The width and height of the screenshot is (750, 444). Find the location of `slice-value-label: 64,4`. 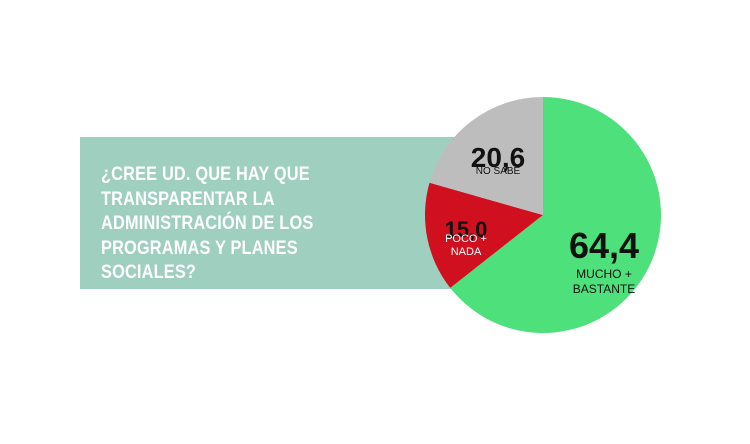

slice-value-label: 64,4 is located at coordinates (604, 245).